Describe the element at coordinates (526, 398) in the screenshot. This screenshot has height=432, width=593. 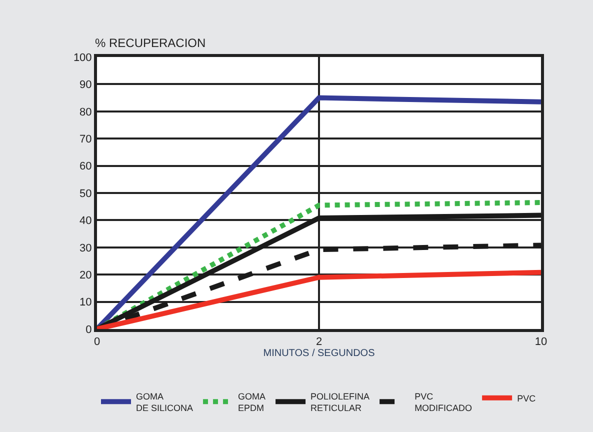
I see `legend-label: PVC` at that location.